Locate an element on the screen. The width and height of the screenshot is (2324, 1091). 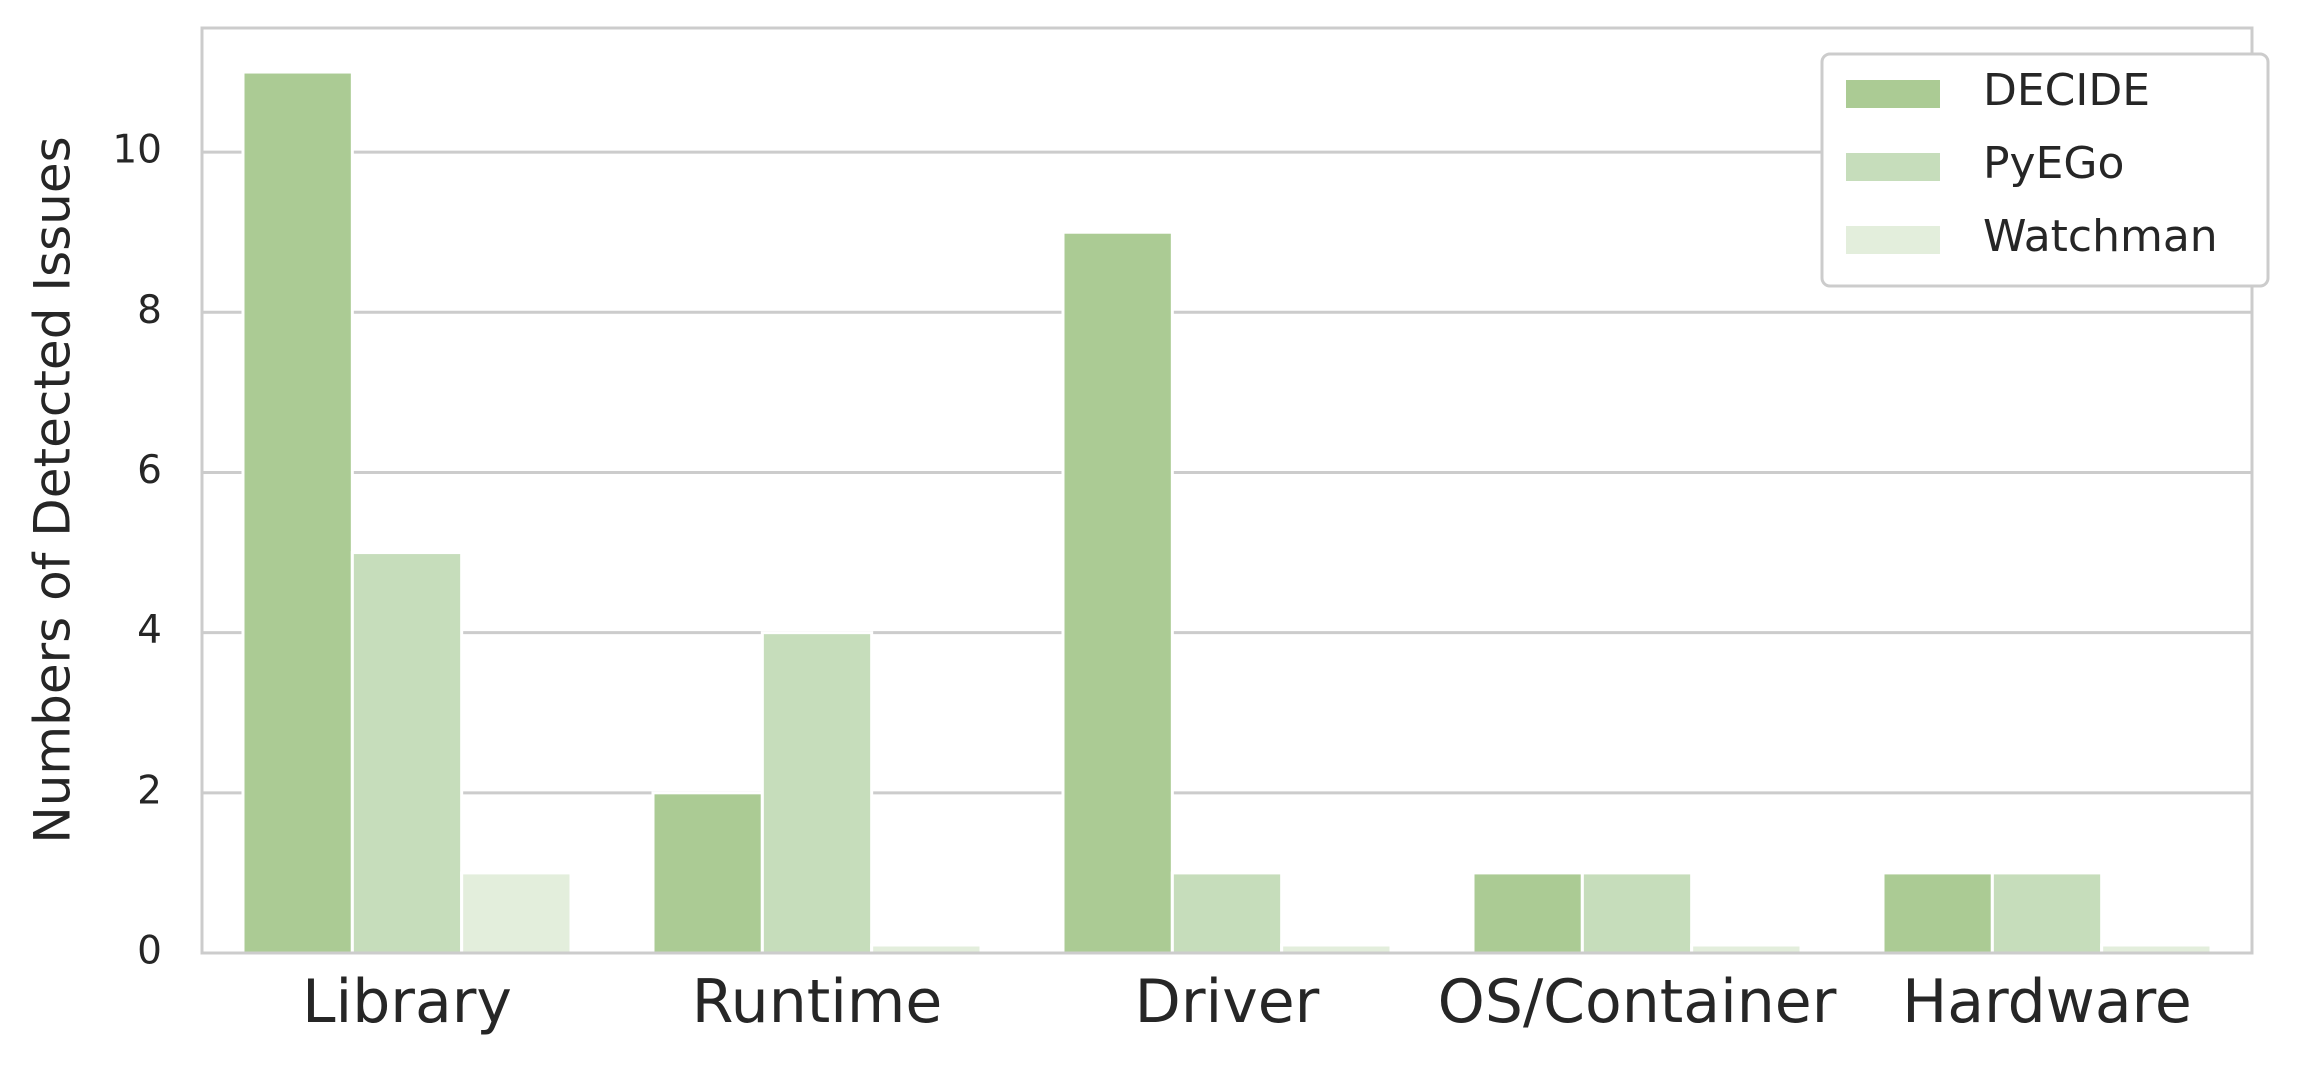
y-tick-label: 6 is located at coordinates (149, 470).